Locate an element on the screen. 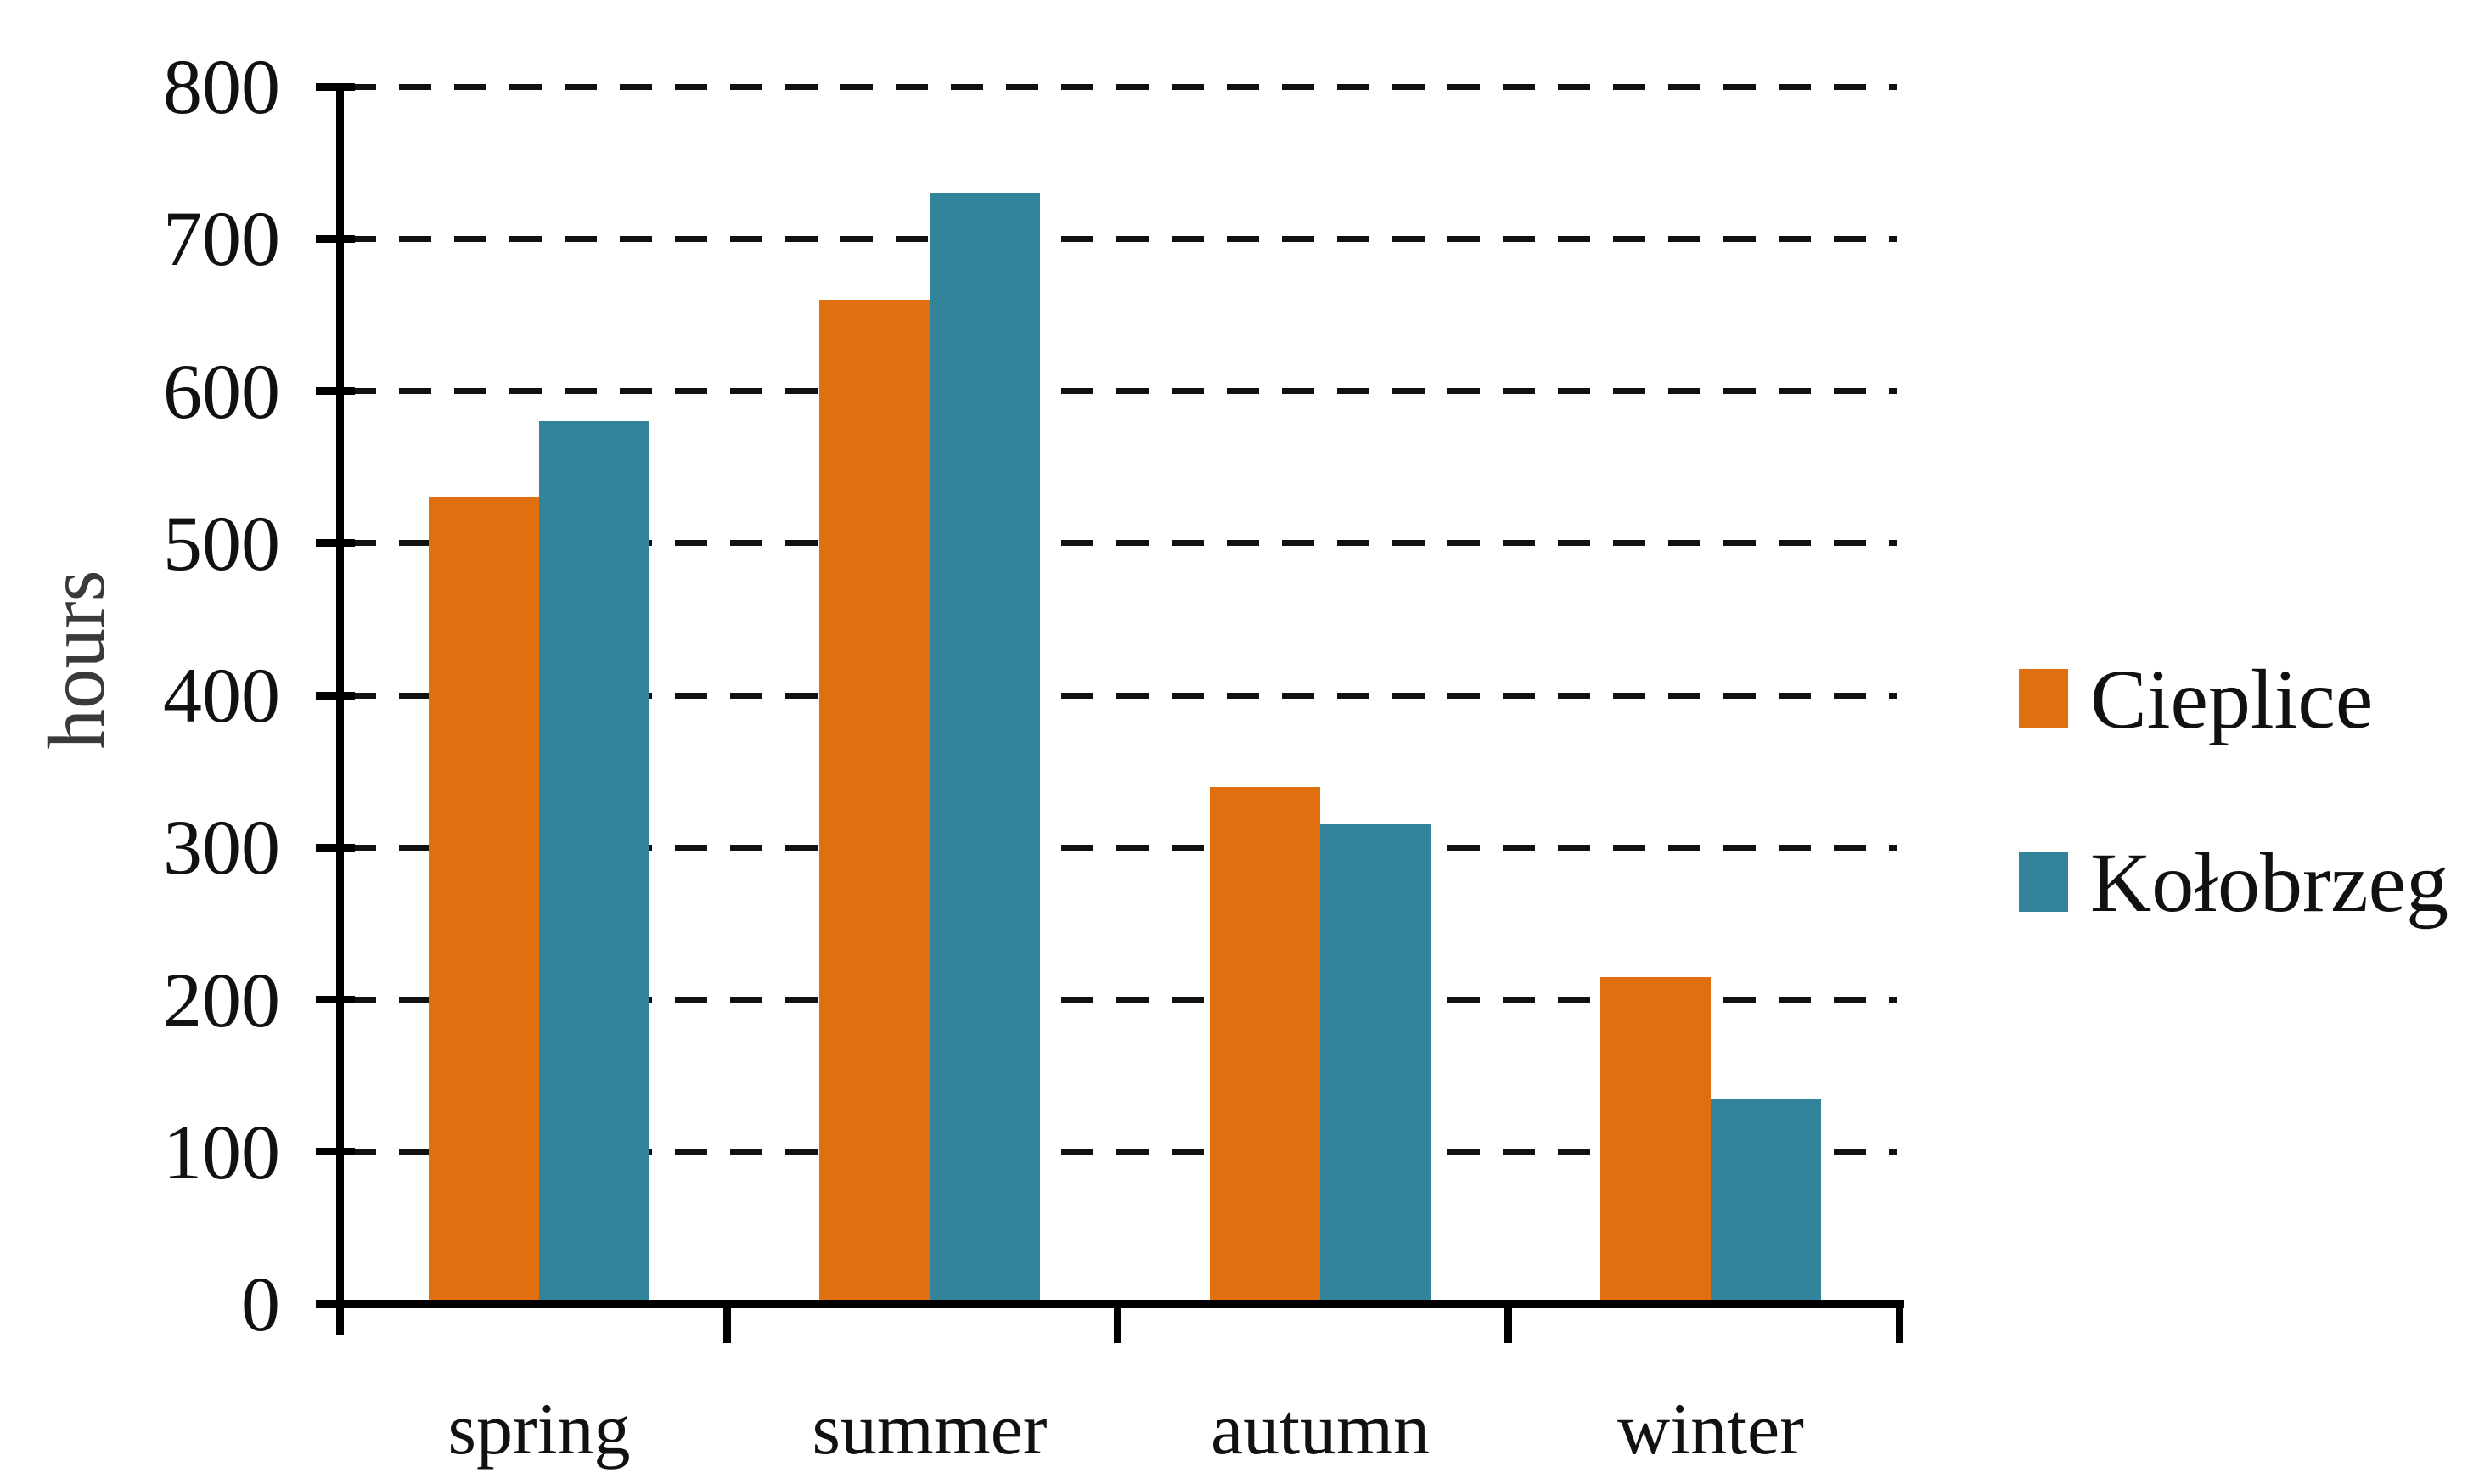  y-tick-label-400: 400 is located at coordinates (222, 695).